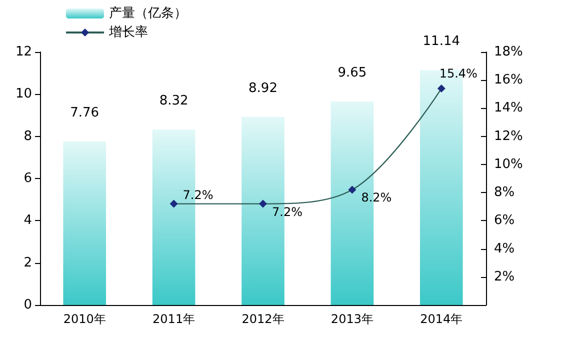  I want to click on data-label: 7.76, so click(85, 112).